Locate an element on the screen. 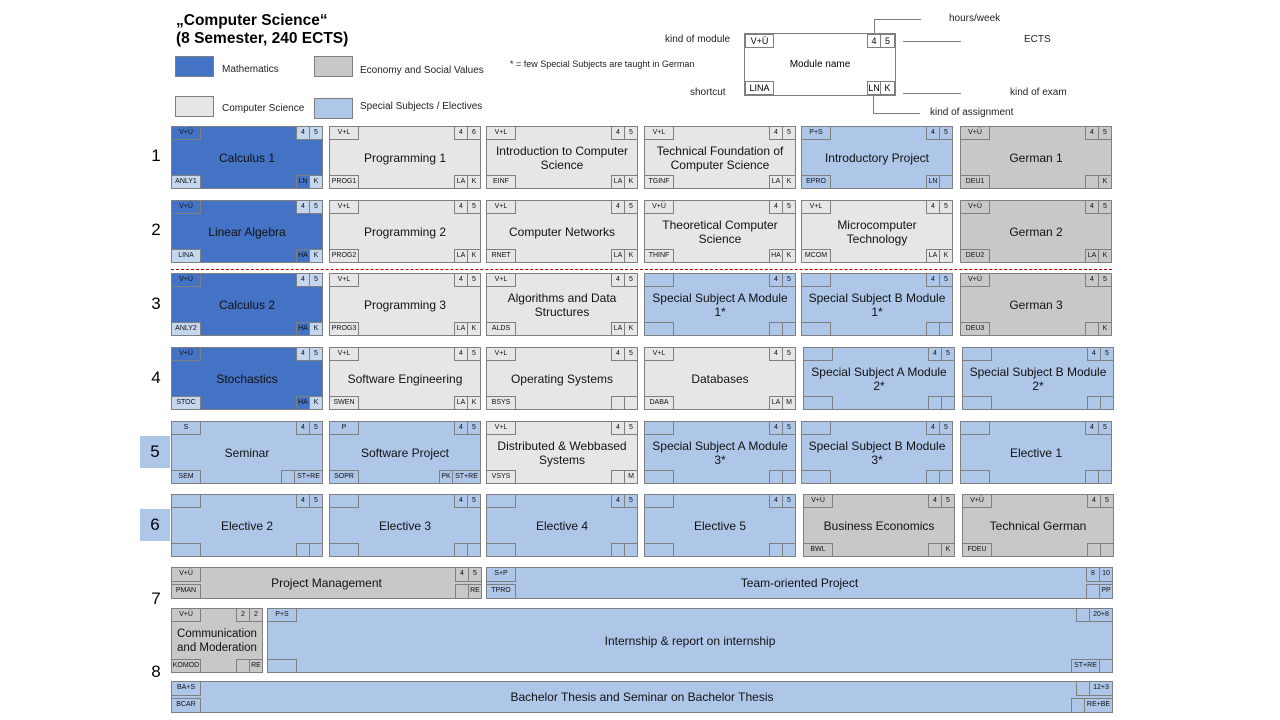  module-distributed-webbased-systems: V+L 4 5 VSYS M Distributed & Webbased Systems is located at coordinates (562, 452).